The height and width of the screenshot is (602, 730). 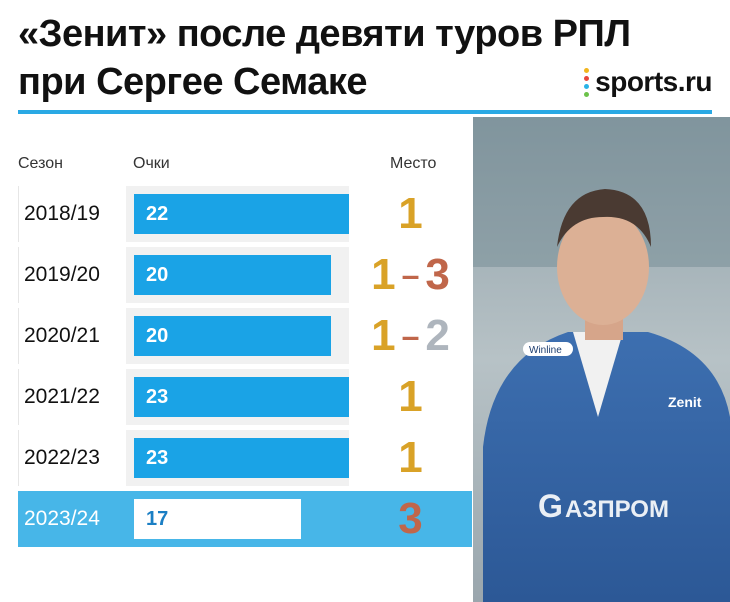 I want to click on place-cell: 1–3, so click(x=410, y=275).